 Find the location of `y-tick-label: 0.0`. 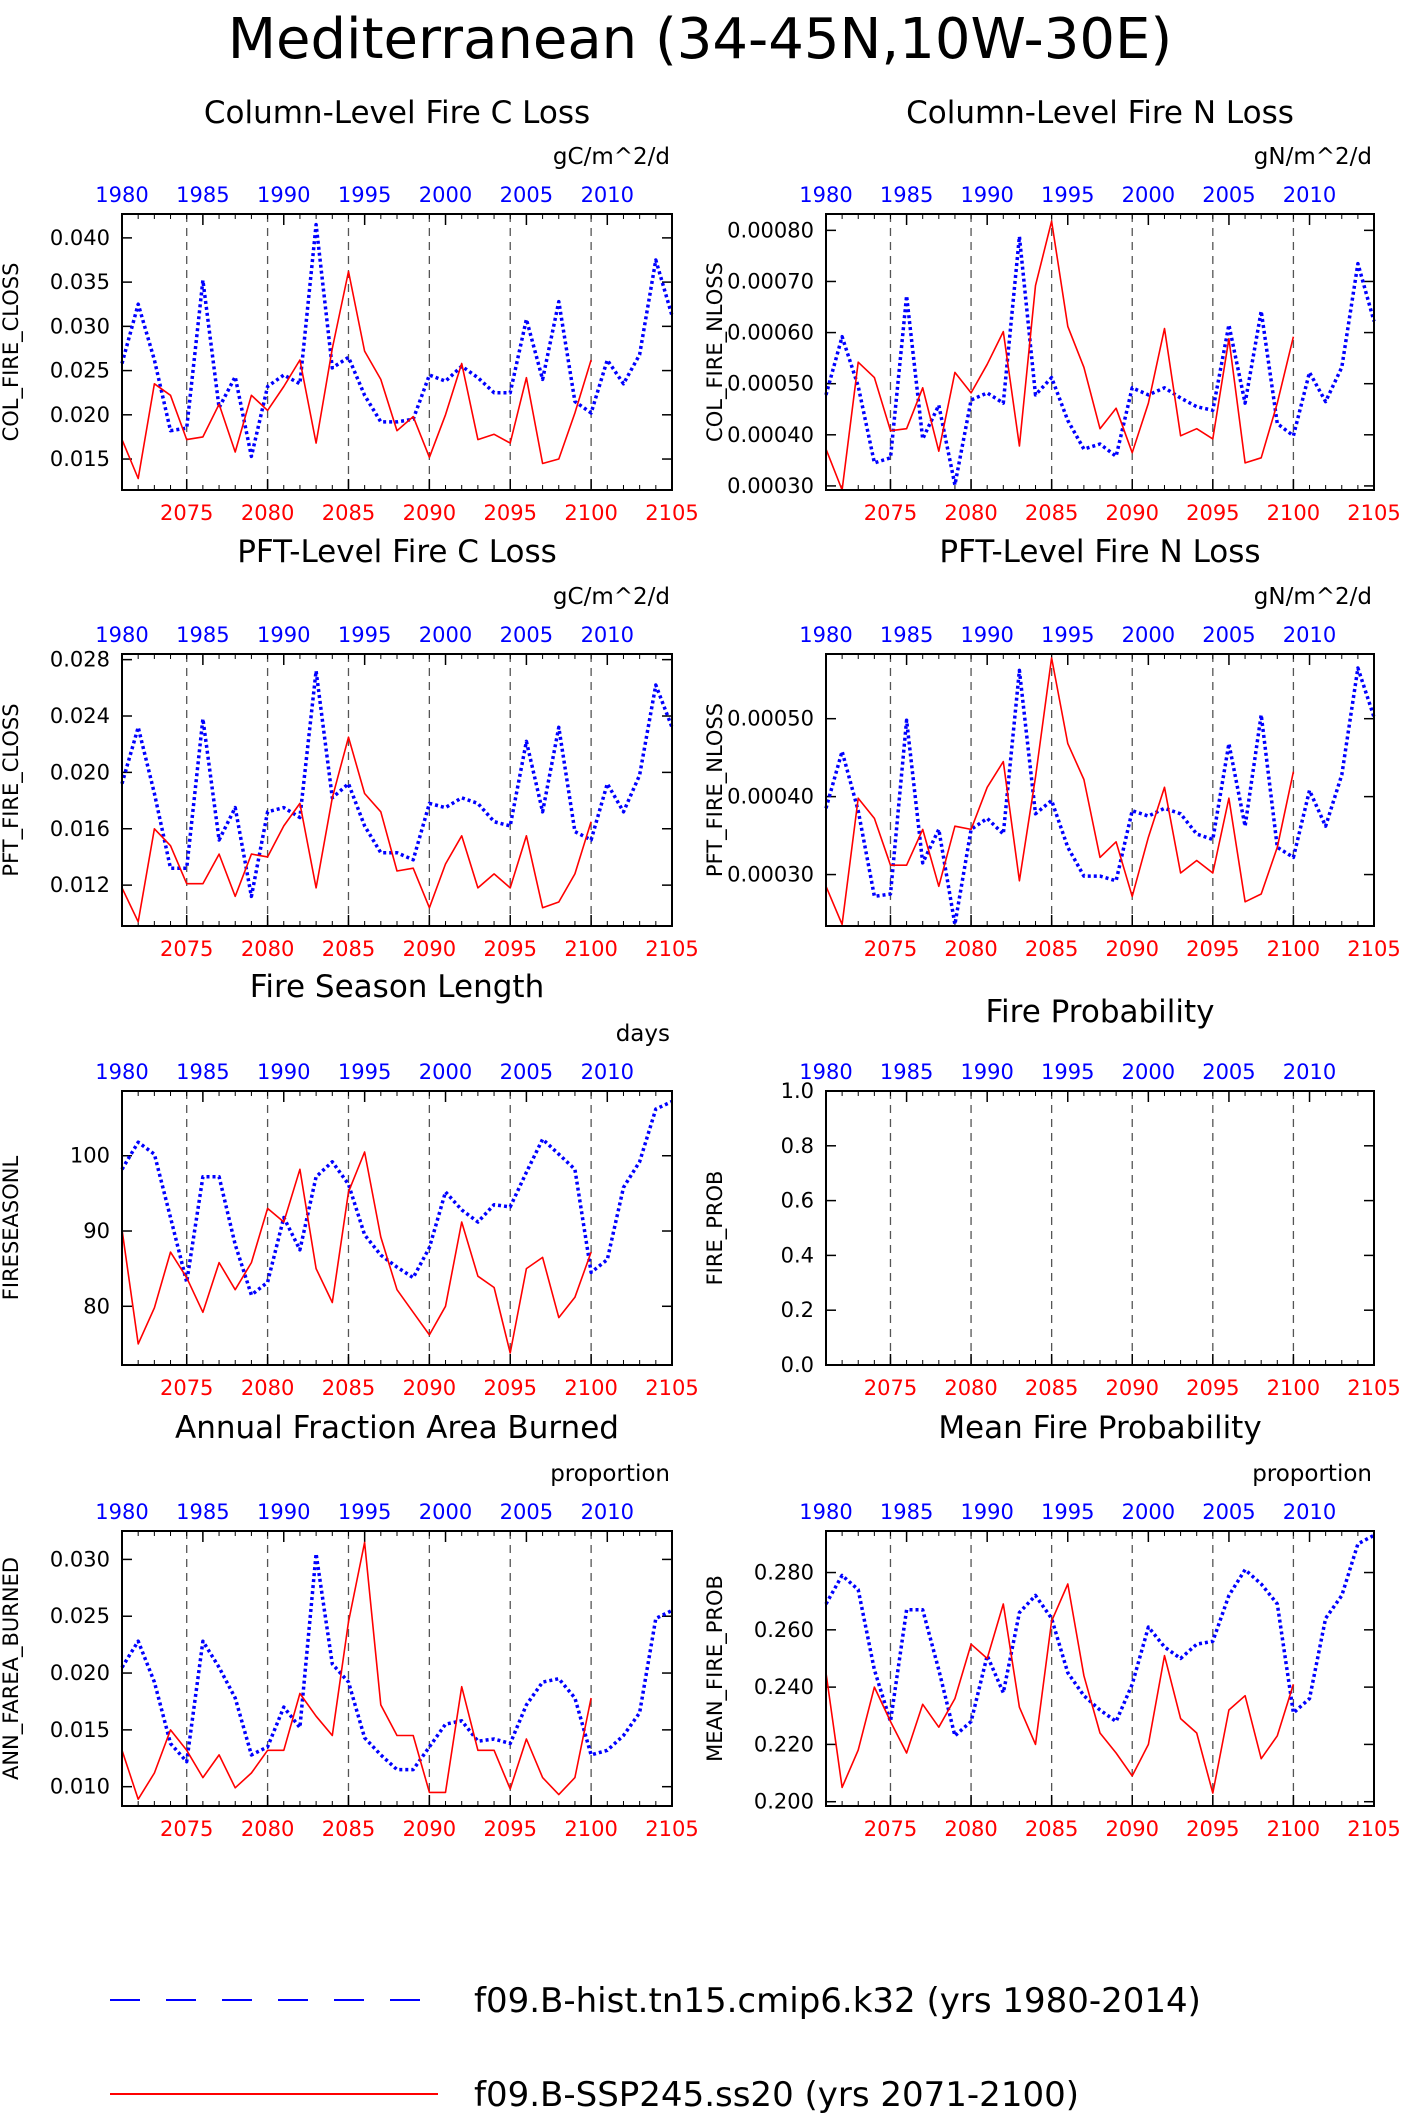

y-tick-label: 0.0 is located at coordinates (797, 1365).